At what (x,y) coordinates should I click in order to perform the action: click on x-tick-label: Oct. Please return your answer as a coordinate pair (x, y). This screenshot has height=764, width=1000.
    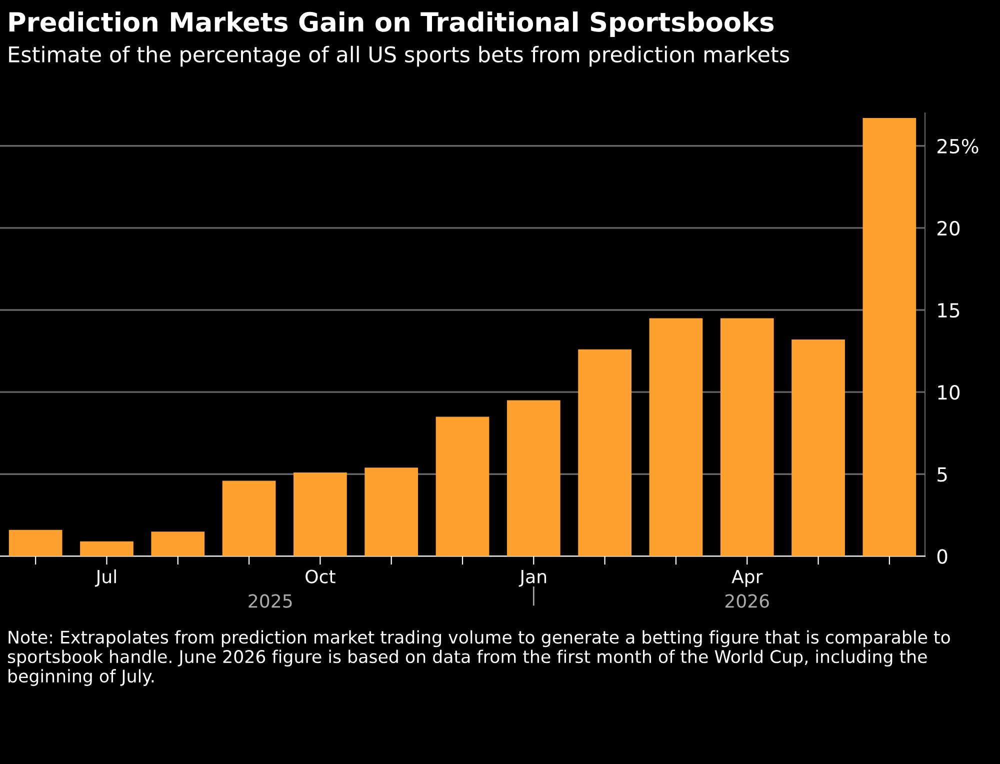
    Looking at the image, I should click on (321, 577).